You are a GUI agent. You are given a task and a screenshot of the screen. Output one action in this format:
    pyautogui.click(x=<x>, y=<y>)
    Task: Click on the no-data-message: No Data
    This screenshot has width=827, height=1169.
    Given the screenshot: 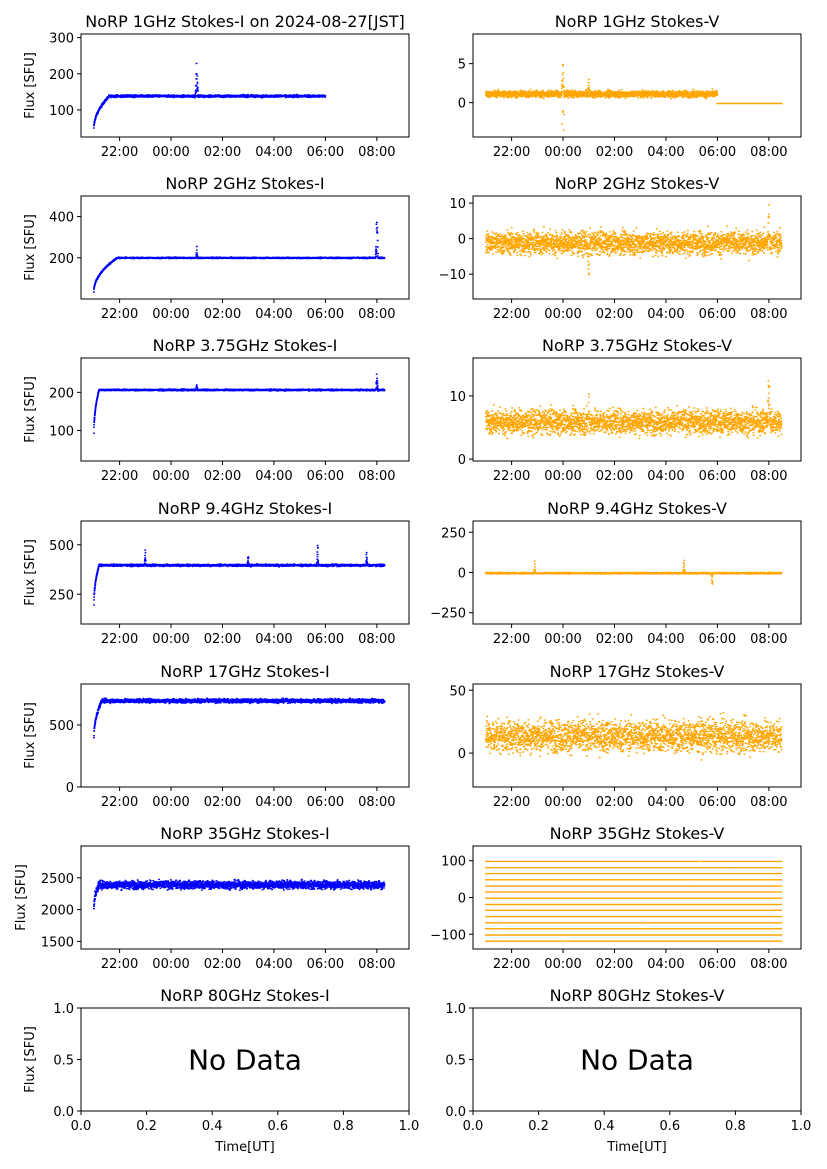 What is the action you would take?
    pyautogui.click(x=637, y=1060)
    